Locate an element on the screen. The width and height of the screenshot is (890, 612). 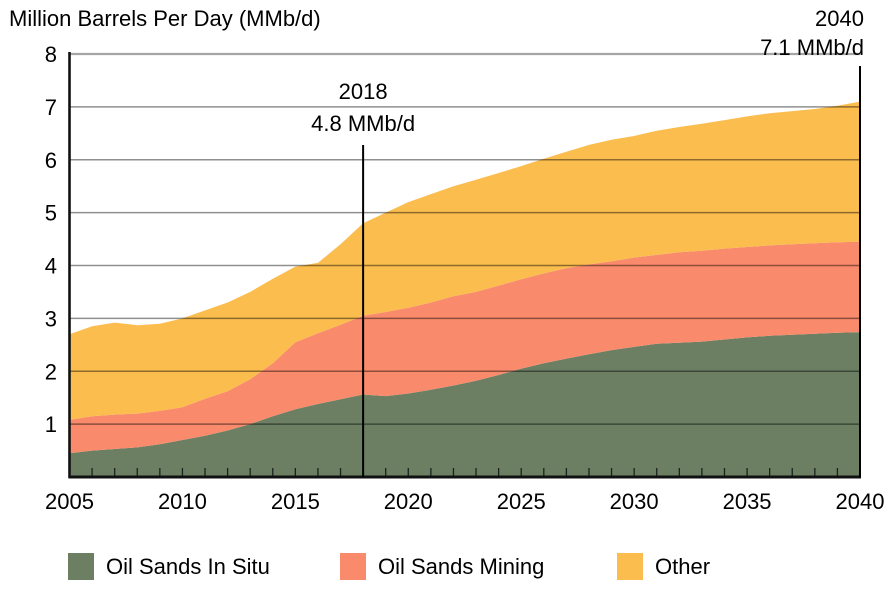
y-tick-label-5: 5 is located at coordinates (51, 213).